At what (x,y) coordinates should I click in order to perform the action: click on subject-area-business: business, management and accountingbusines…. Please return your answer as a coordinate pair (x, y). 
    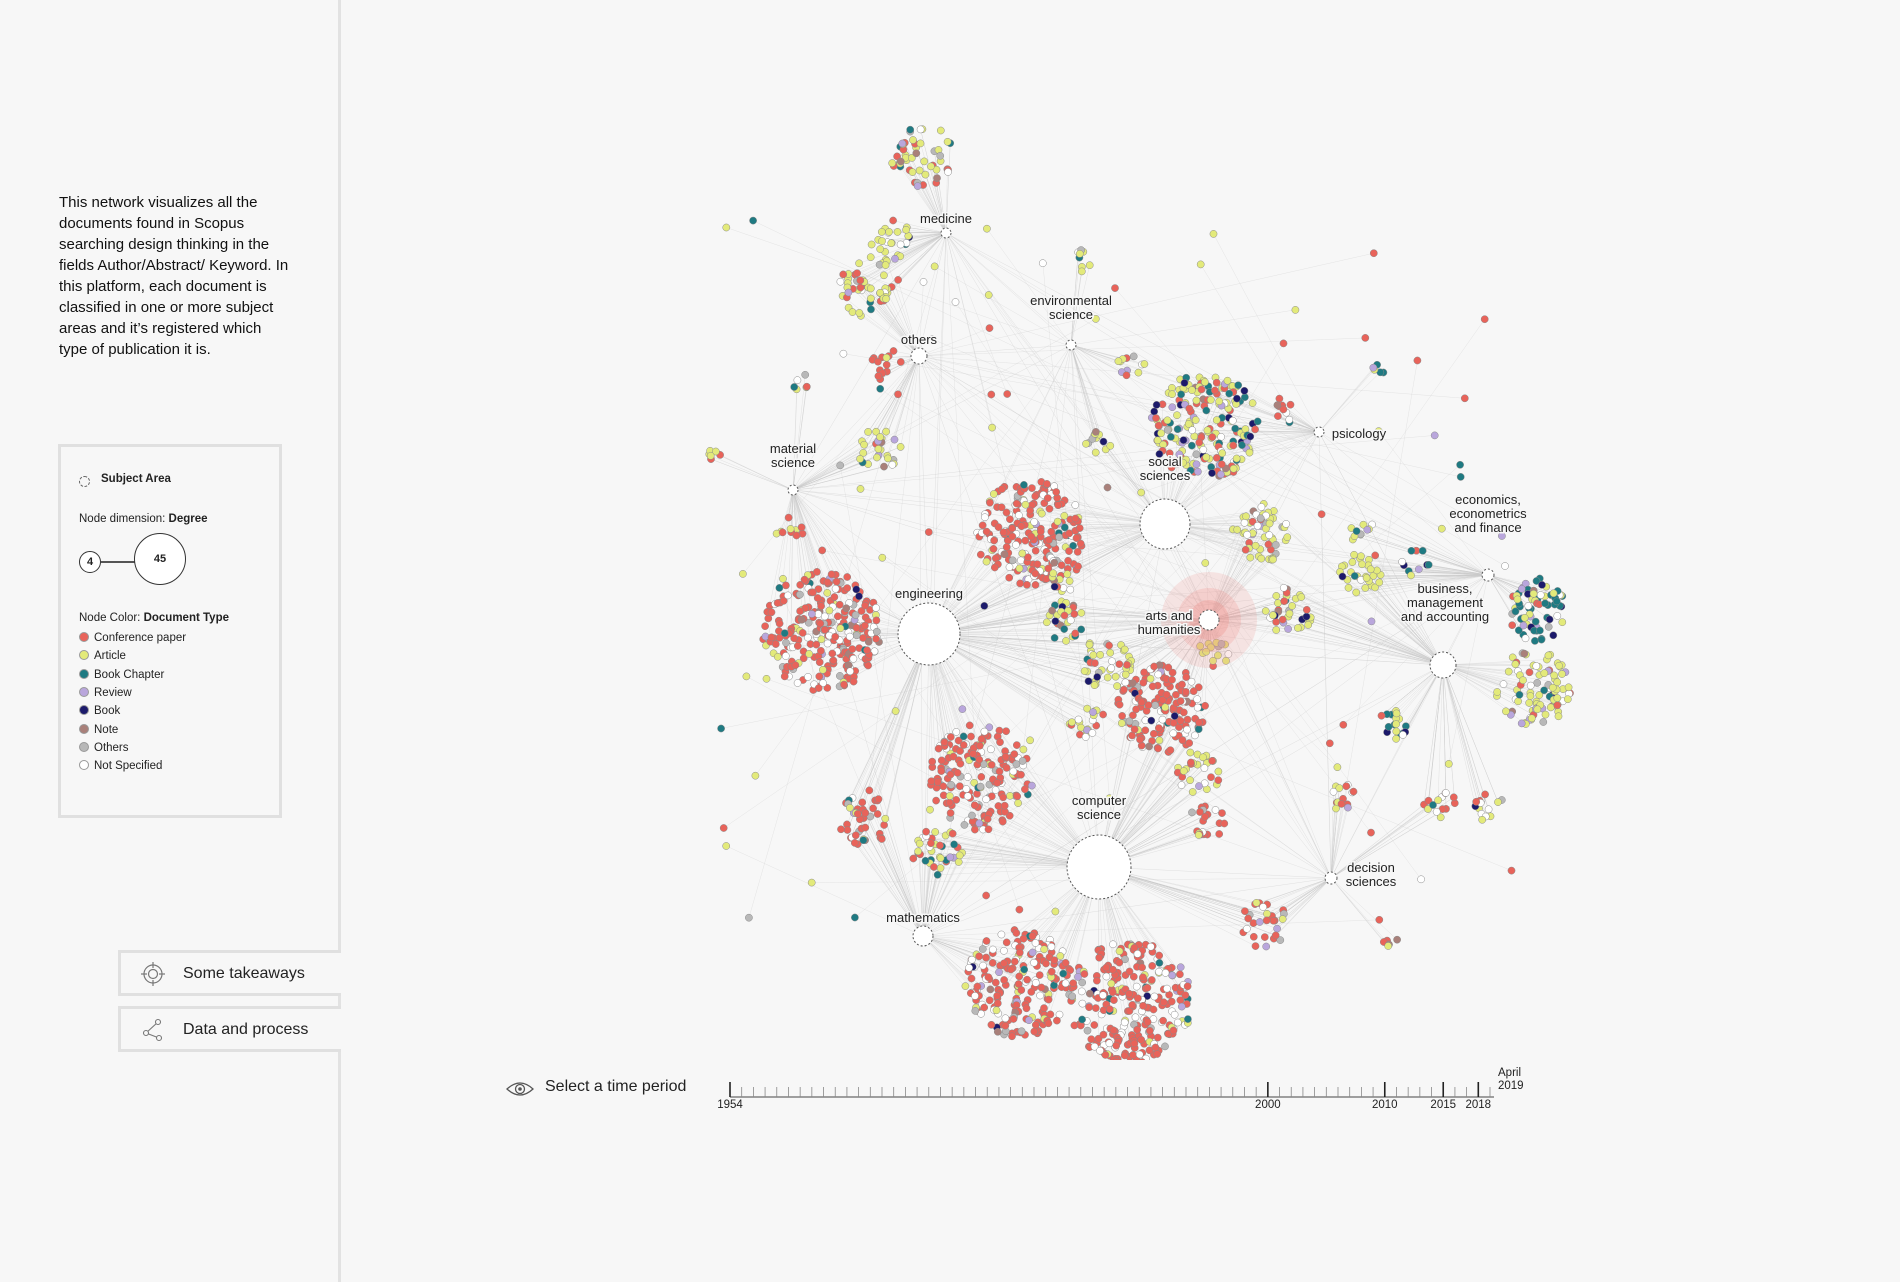
    Looking at the image, I should click on (1445, 629).